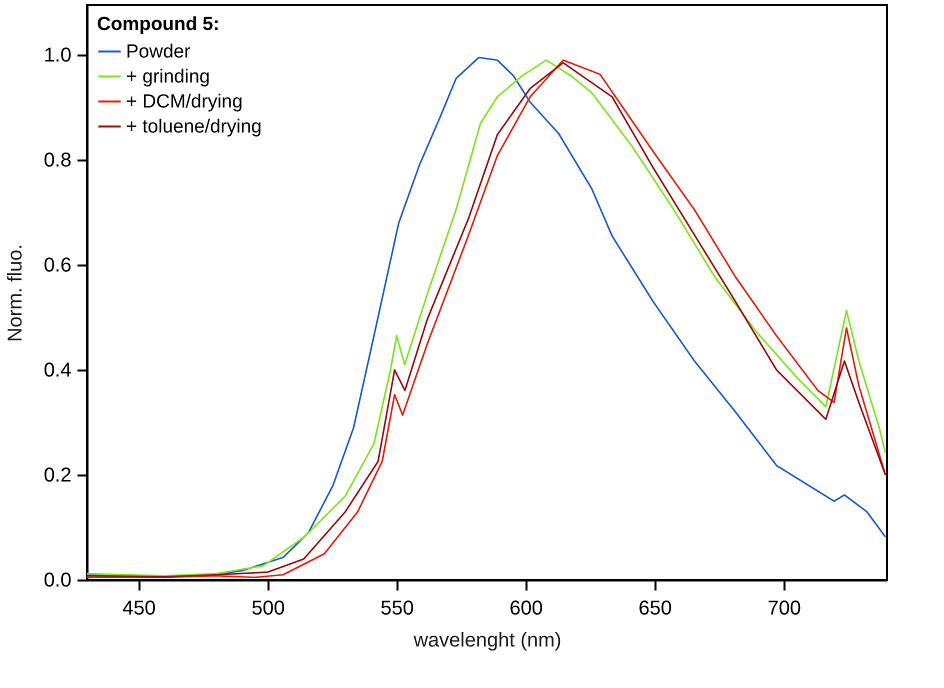 This screenshot has width=944, height=688. What do you see at coordinates (58, 475) in the screenshot?
I see `y-tick-label: 0.2` at bounding box center [58, 475].